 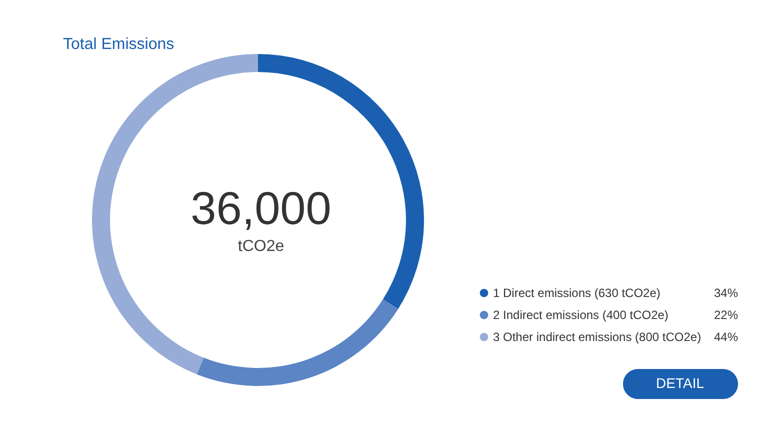 I want to click on legend-label: 1 Direct emissions (630 tCO2e), so click(x=576, y=293).